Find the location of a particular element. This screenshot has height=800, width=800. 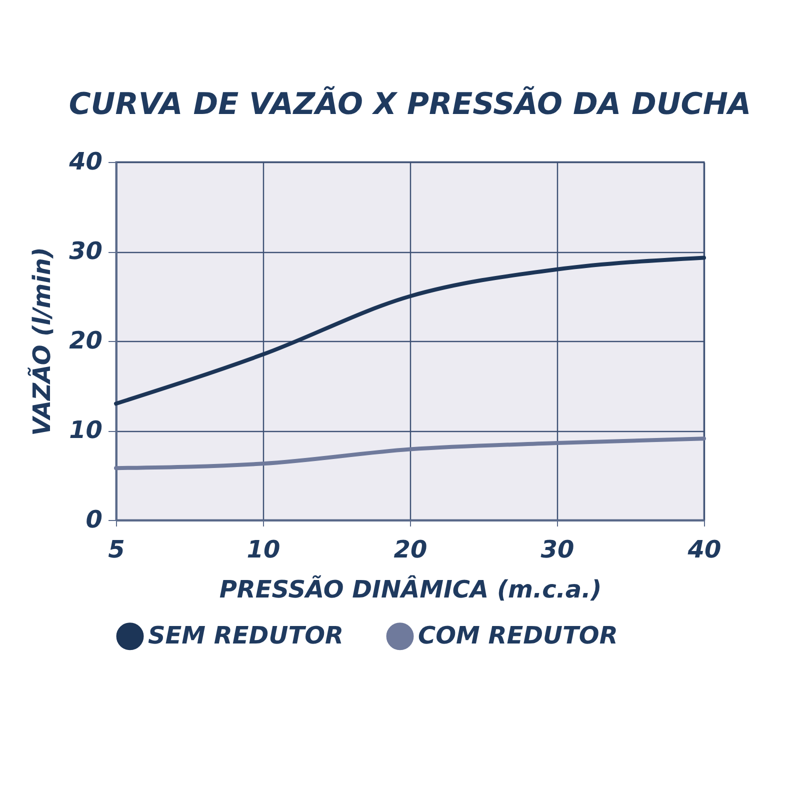

x-tick-label: 20 is located at coordinates (411, 550).